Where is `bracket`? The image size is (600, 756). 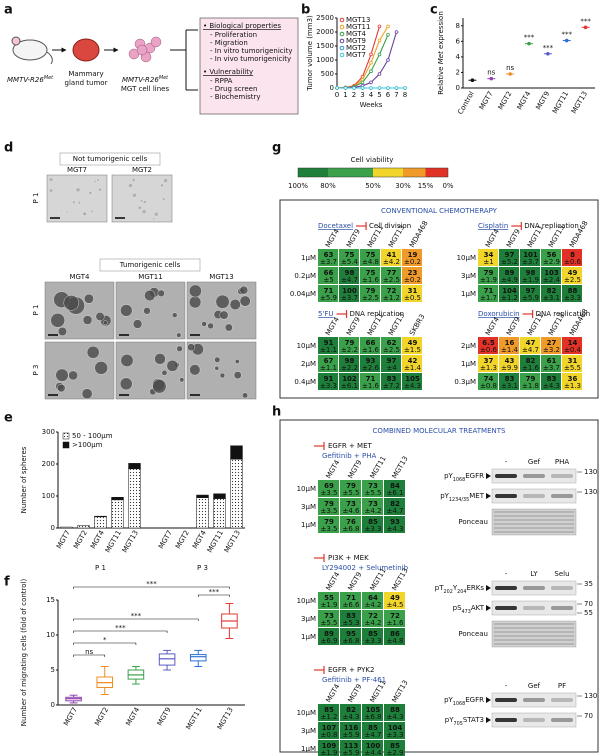 bracket is located at coordinates (184, 60).